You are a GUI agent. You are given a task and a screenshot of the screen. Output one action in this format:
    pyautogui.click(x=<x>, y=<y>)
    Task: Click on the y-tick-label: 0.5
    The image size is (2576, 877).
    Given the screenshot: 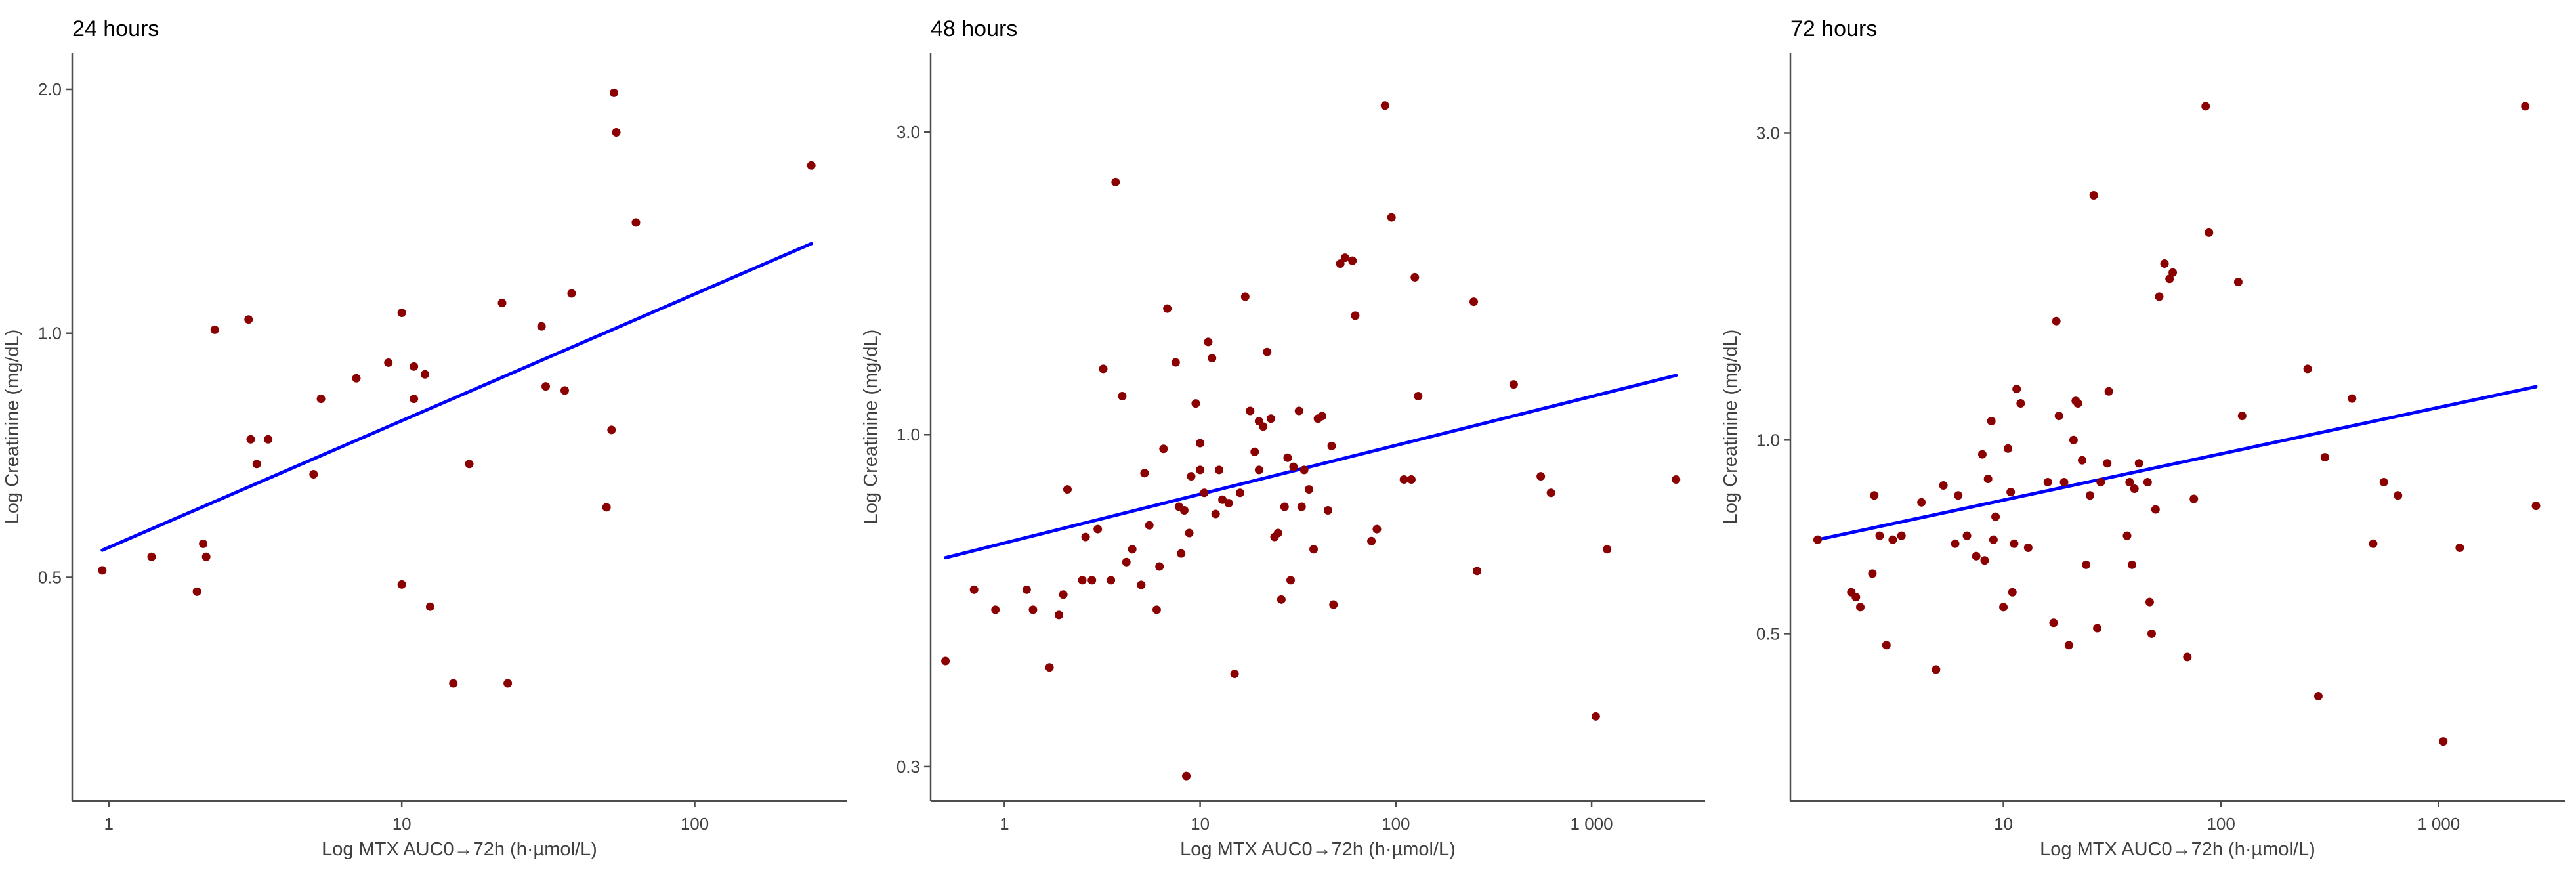 What is the action you would take?
    pyautogui.click(x=50, y=577)
    